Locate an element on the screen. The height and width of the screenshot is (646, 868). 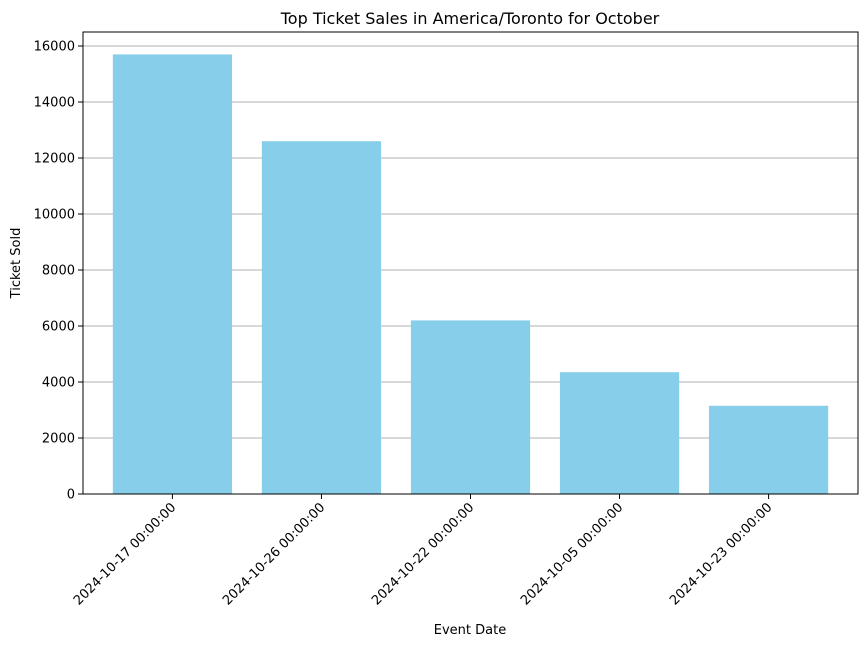
y-axis-title: Ticket Sold is located at coordinates (16, 264).